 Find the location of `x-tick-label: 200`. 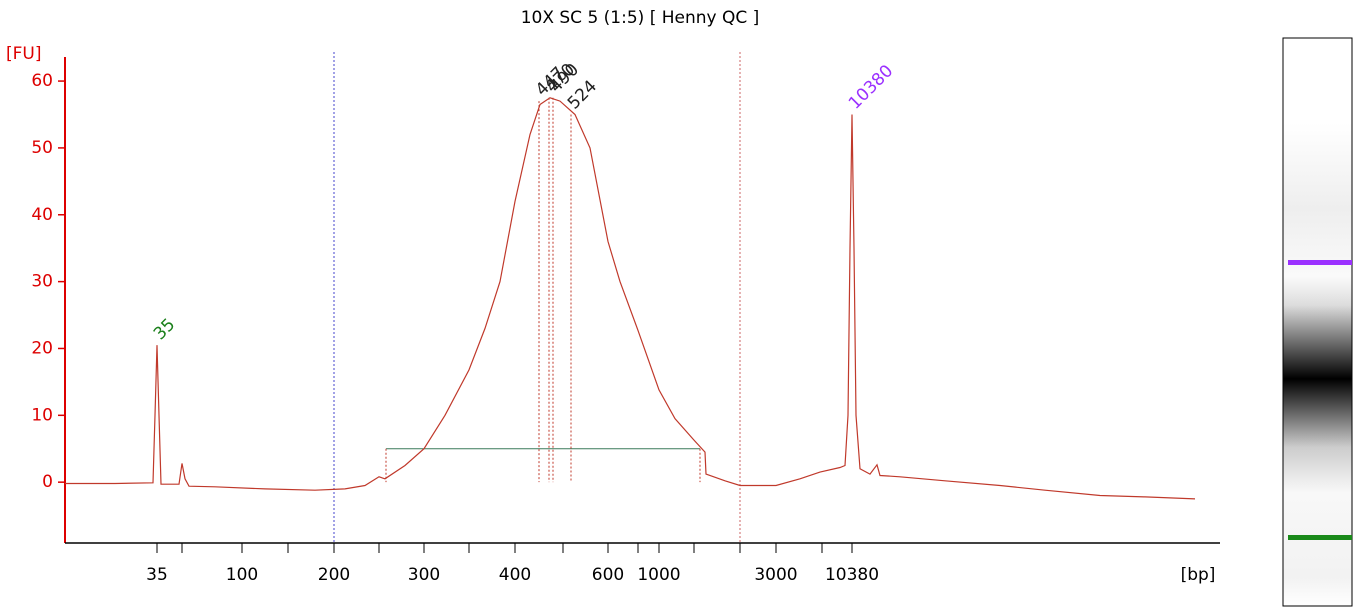

x-tick-label: 200 is located at coordinates (334, 575).